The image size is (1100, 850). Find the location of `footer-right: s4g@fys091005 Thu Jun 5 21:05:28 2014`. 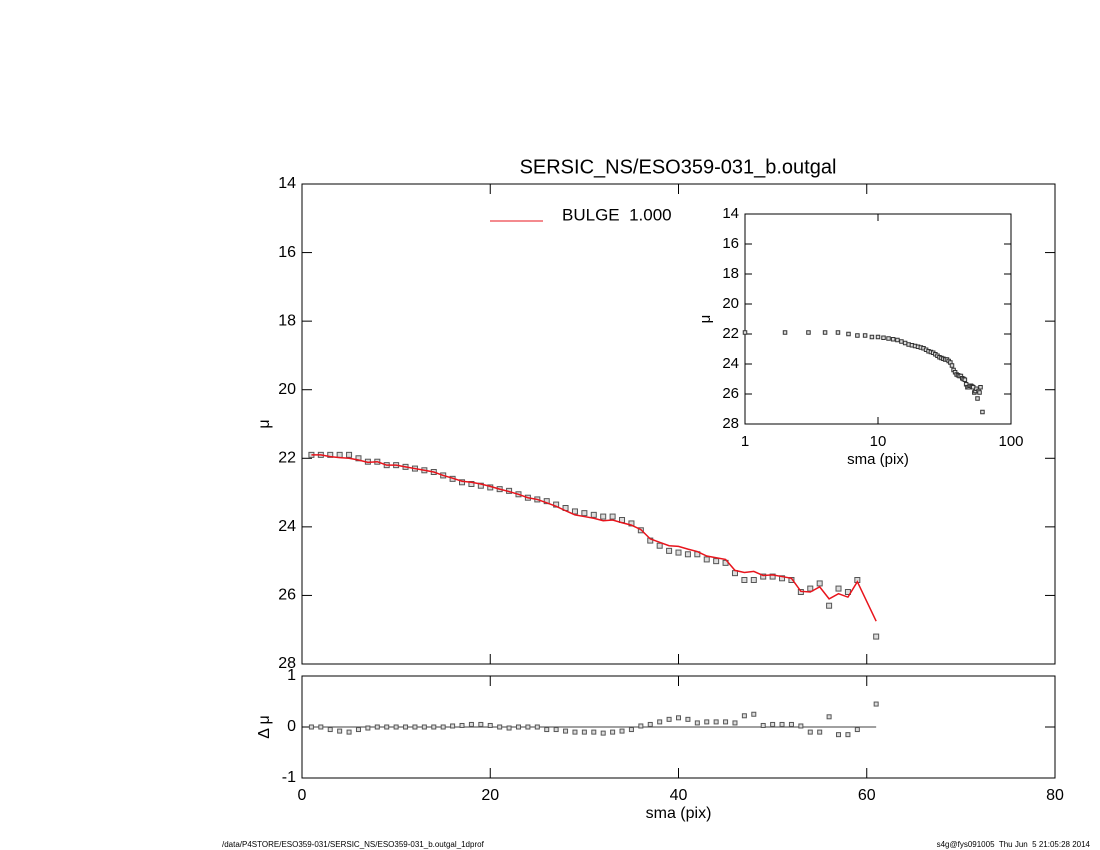

footer-right: s4g@fys091005 Thu Jun 5 21:05:28 2014 is located at coordinates (1014, 844).